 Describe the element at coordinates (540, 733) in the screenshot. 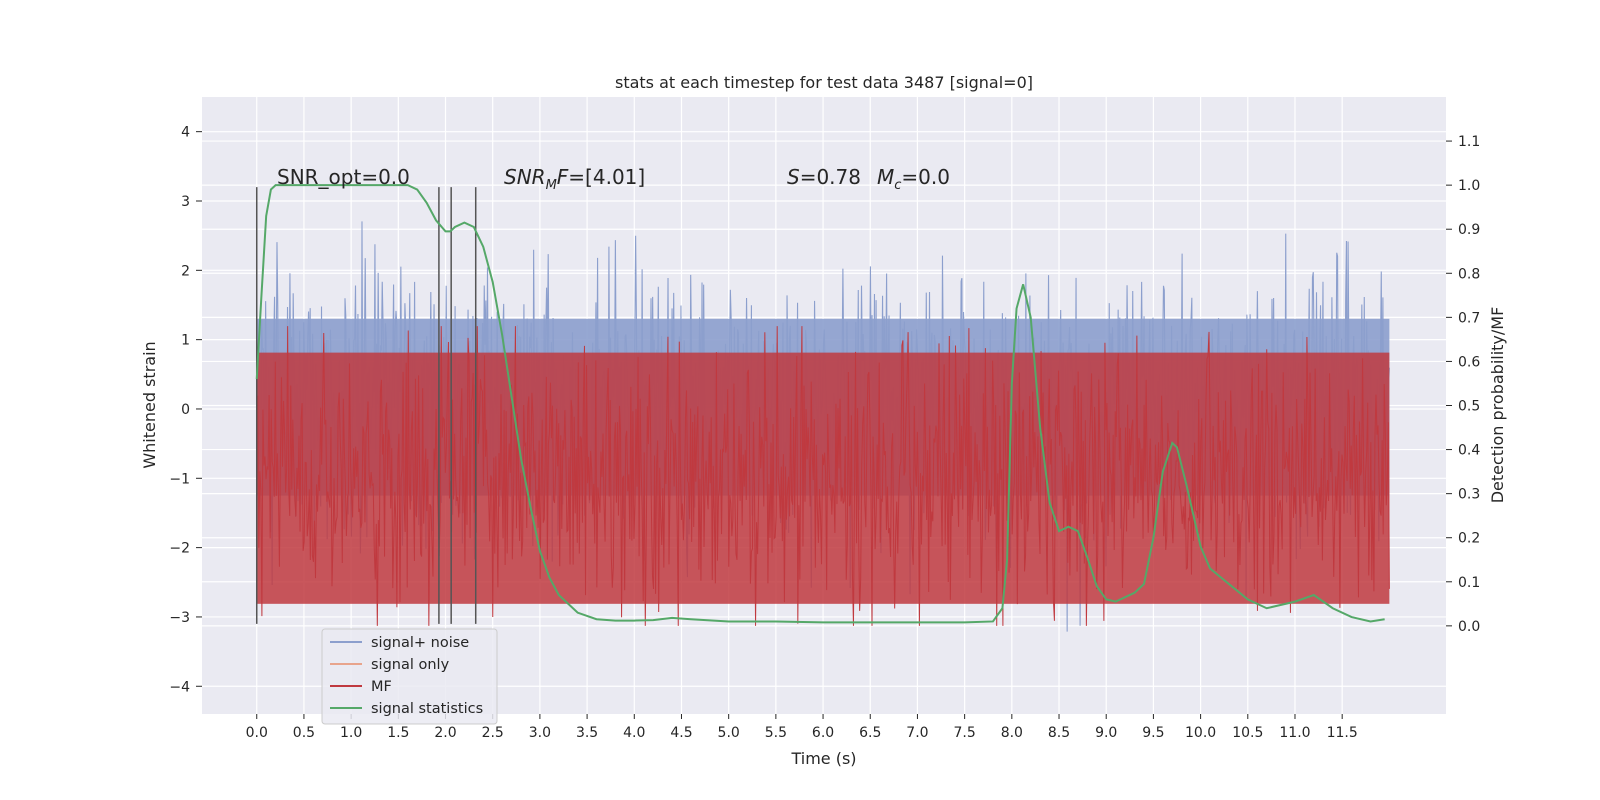

I see `x-tick-label: 3.0` at that location.